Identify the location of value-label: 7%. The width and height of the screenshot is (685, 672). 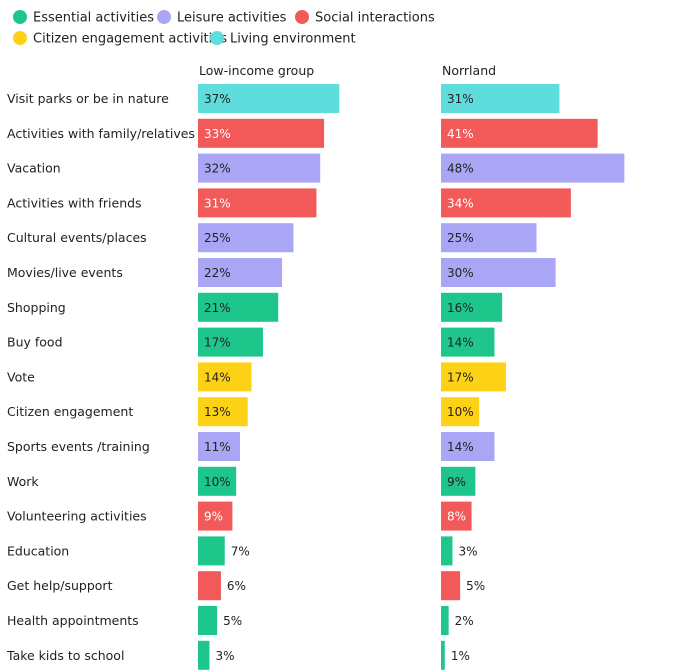
(240, 551).